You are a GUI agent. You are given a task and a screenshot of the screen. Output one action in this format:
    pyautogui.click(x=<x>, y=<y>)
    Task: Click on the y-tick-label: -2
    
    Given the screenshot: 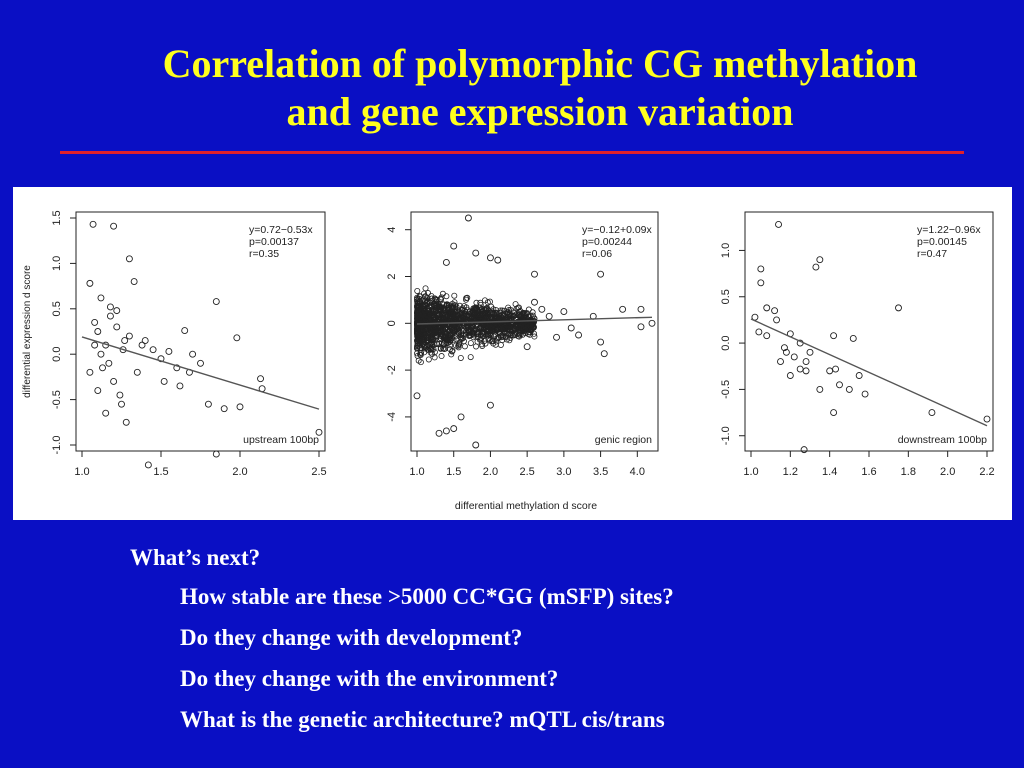 What is the action you would take?
    pyautogui.click(x=392, y=370)
    